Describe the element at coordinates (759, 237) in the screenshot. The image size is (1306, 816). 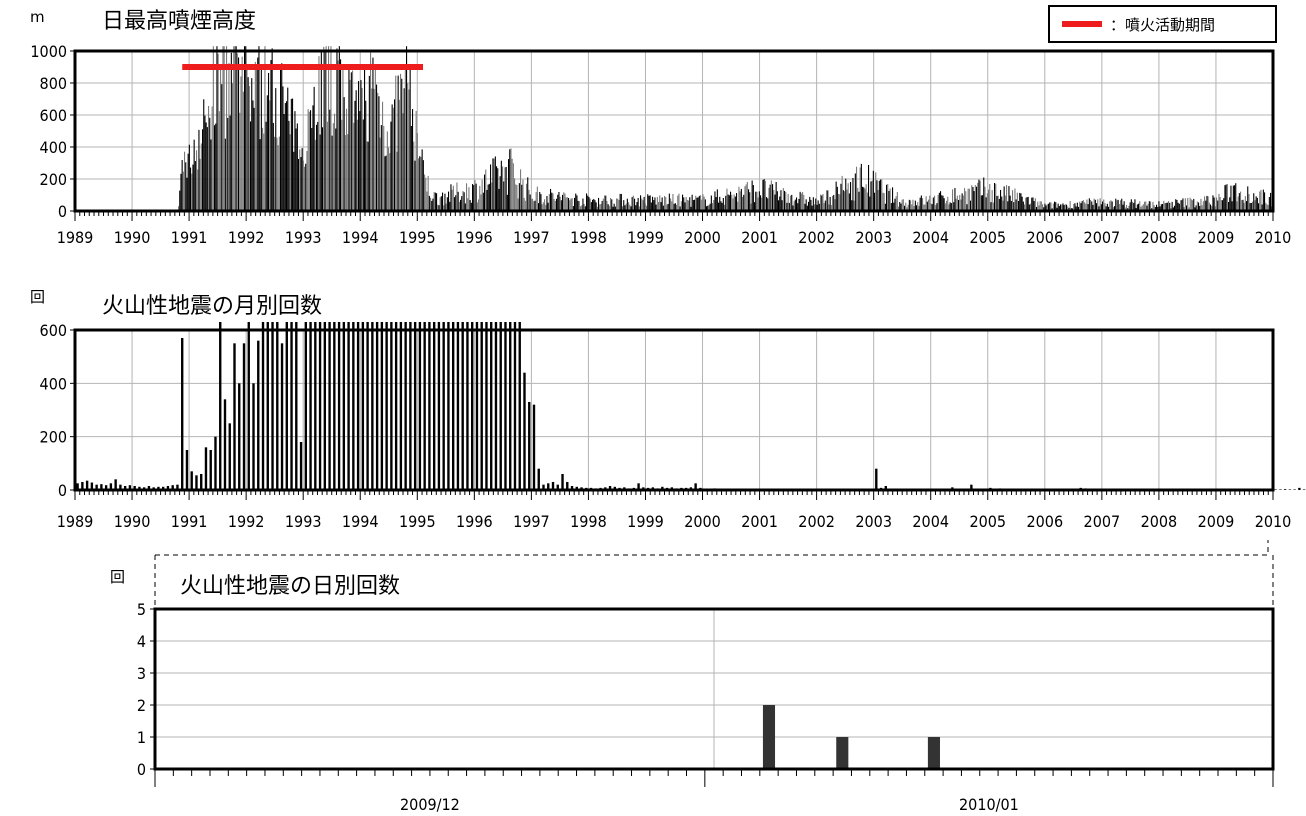
I see `plume-x-tick-label: 2001` at that location.